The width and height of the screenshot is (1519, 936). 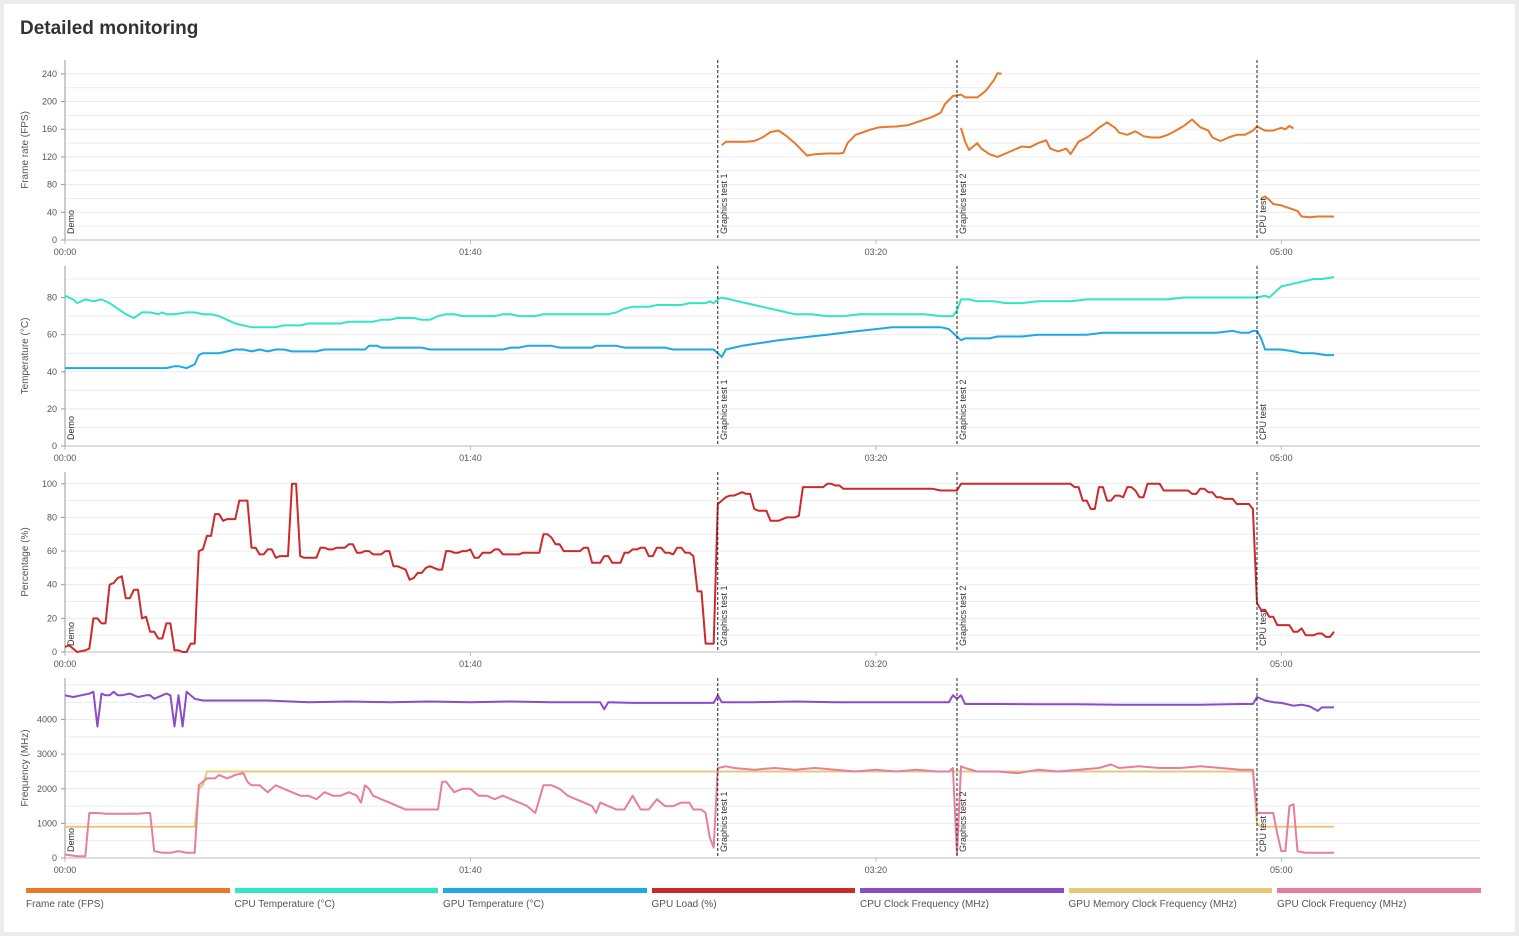 What do you see at coordinates (25, 356) in the screenshot?
I see `y-axis-label: Temperature (°C)` at bounding box center [25, 356].